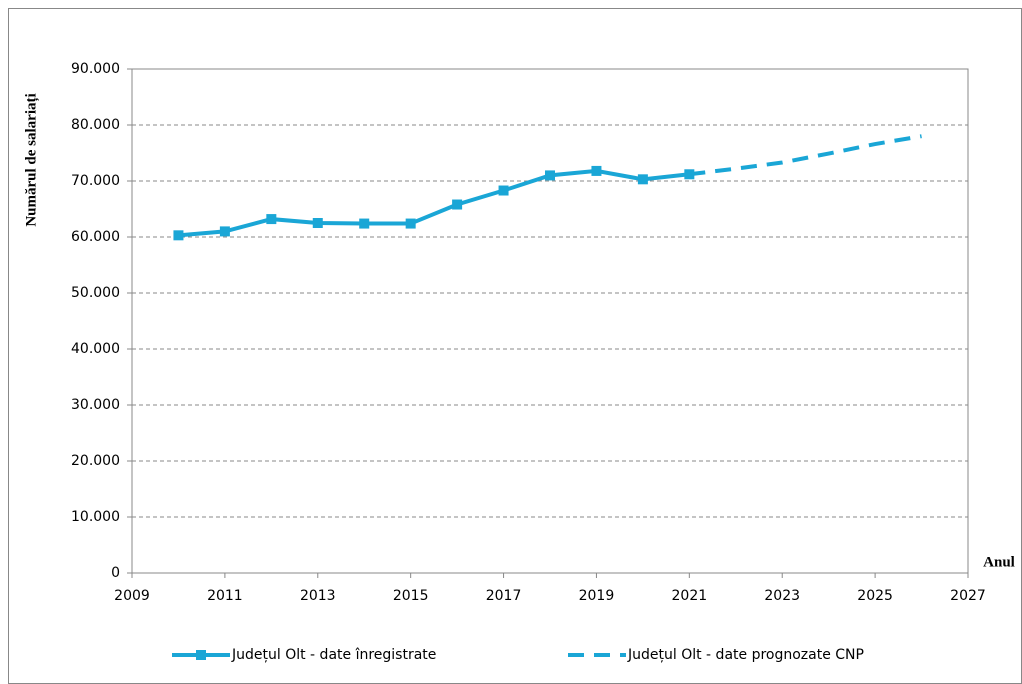 The height and width of the screenshot is (684, 1022). What do you see at coordinates (31, 159) in the screenshot?
I see `y-axis-label: Numărul de salariați` at bounding box center [31, 159].